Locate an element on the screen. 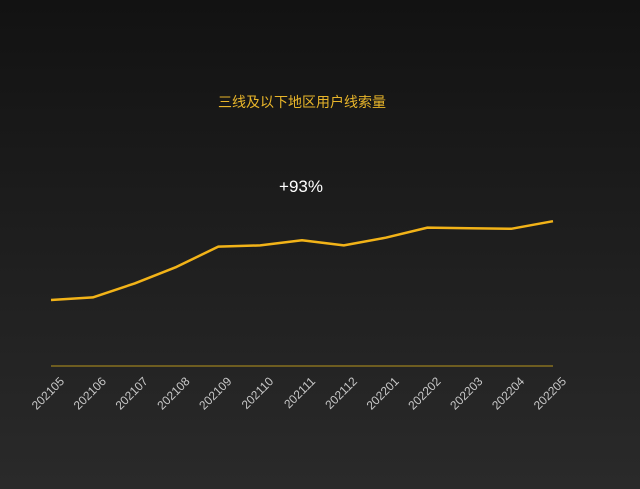  series-line is located at coordinates (302, 260).